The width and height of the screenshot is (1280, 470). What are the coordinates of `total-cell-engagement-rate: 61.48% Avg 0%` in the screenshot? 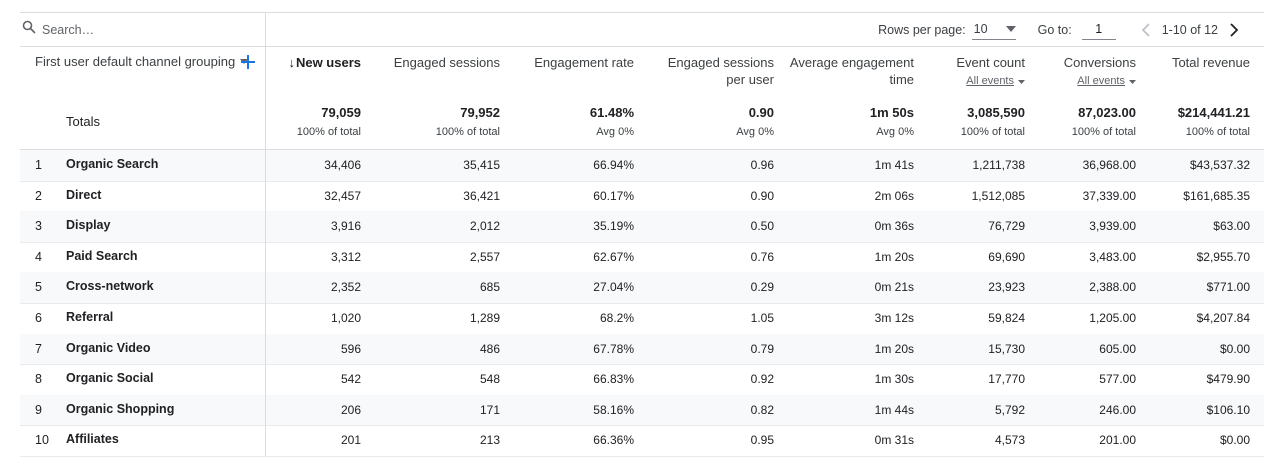 It's located at (612, 122).